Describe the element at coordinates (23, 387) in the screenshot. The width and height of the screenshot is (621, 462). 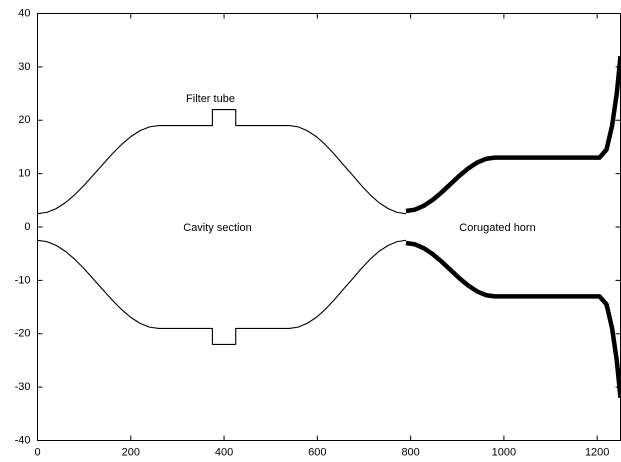
I see `y-tick-label: -30` at that location.